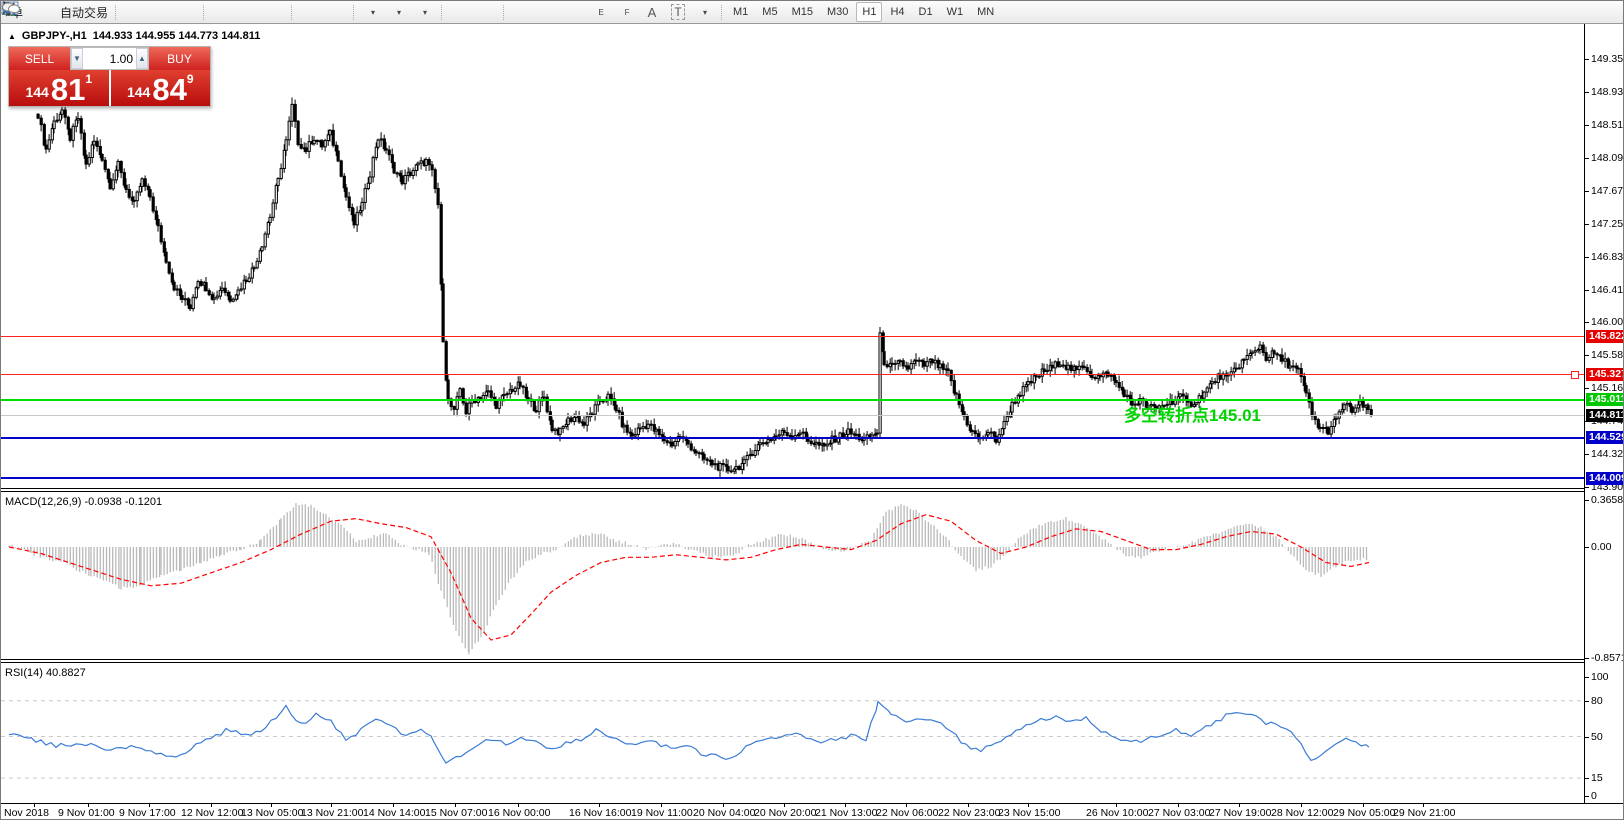  What do you see at coordinates (741, 12) in the screenshot?
I see `timeframe-button-m1: M1` at bounding box center [741, 12].